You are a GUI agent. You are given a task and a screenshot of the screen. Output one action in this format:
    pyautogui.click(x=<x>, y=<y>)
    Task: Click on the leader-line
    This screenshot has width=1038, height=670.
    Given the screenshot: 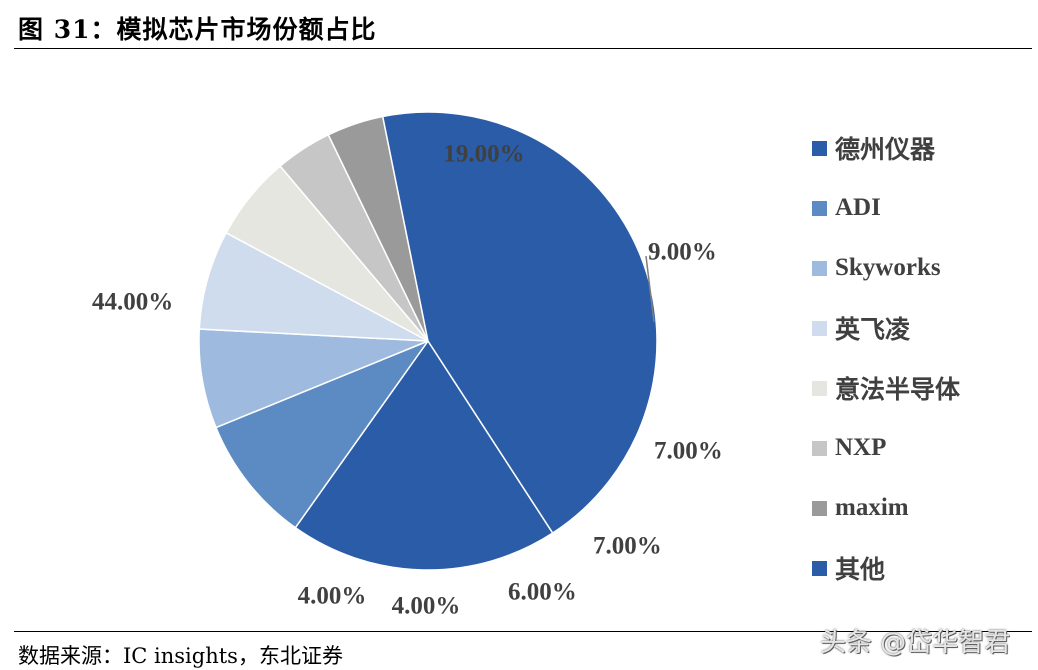 What is the action you would take?
    pyautogui.click(x=650, y=289)
    